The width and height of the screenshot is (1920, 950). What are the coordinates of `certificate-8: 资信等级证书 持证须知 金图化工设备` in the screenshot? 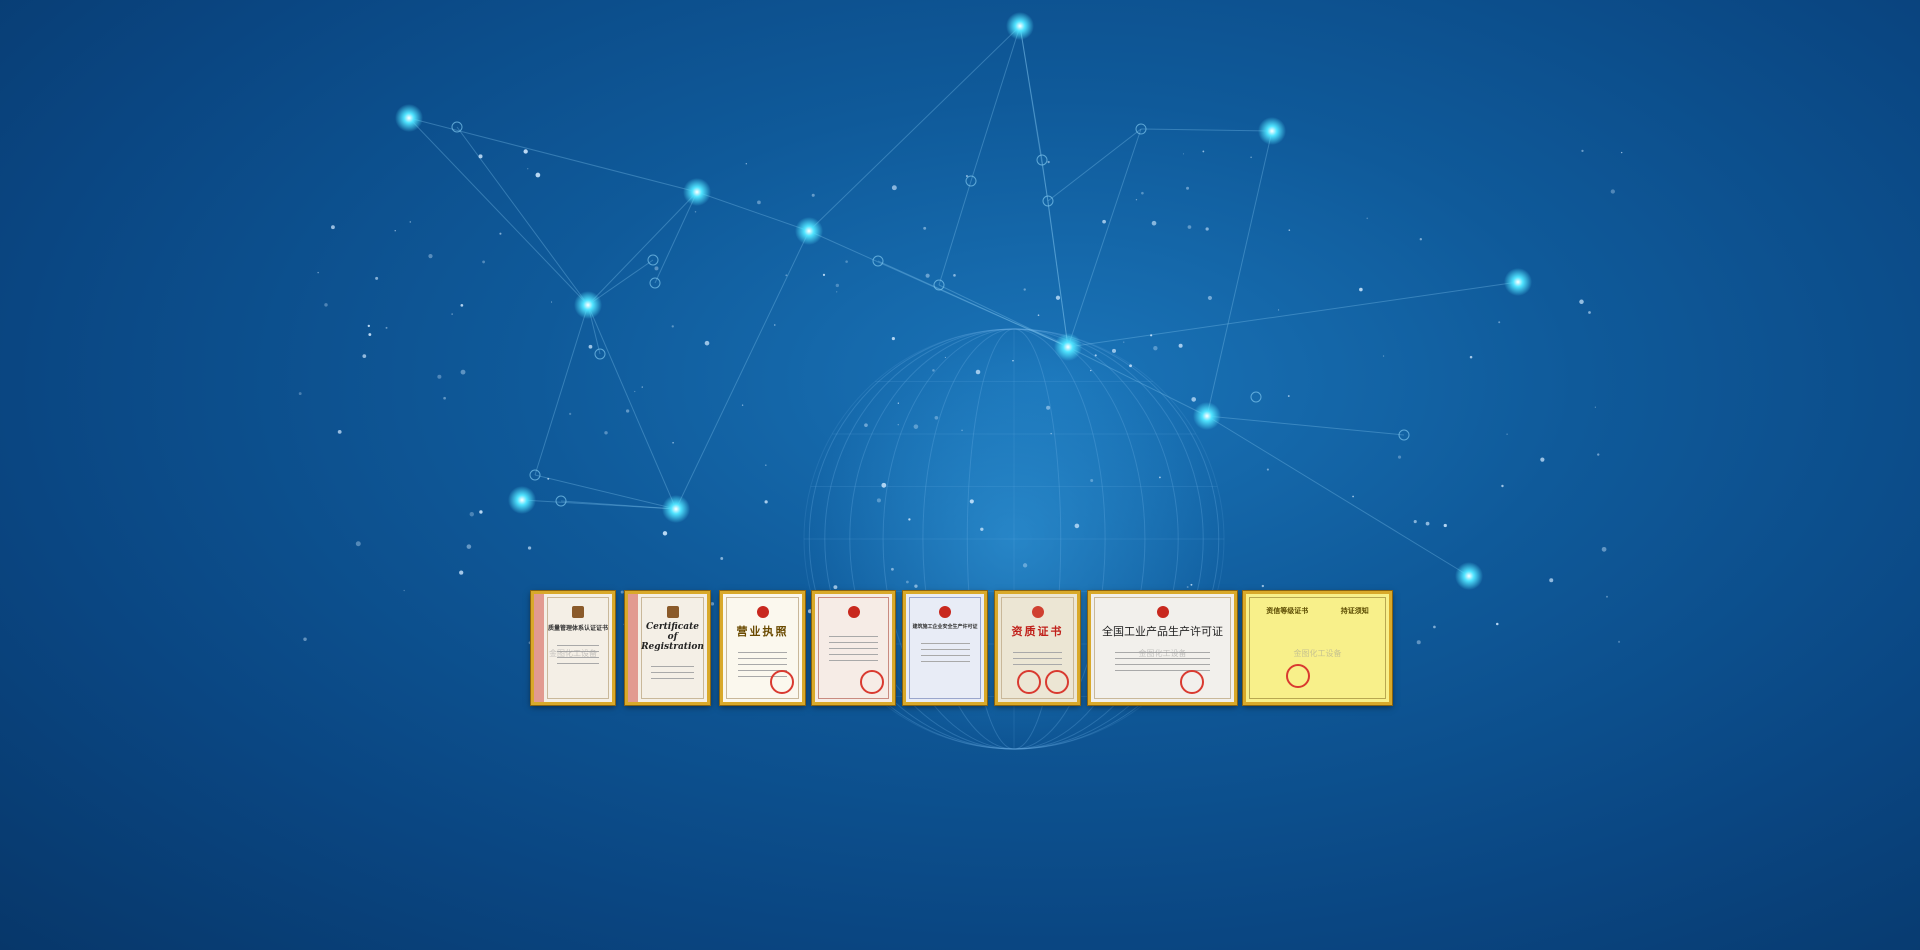 It's located at (1317, 648).